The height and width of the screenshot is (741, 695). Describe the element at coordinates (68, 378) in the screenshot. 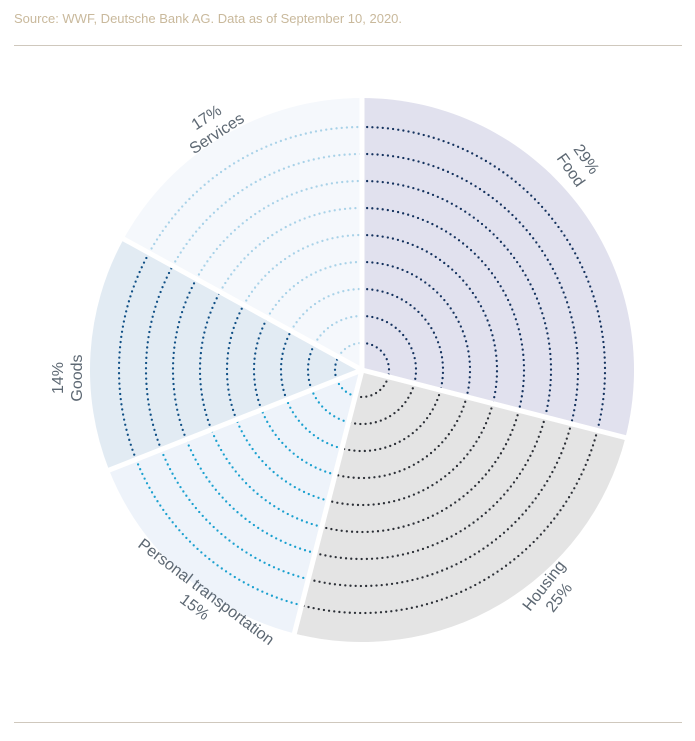

I see `label-goods: 14% Goods` at that location.